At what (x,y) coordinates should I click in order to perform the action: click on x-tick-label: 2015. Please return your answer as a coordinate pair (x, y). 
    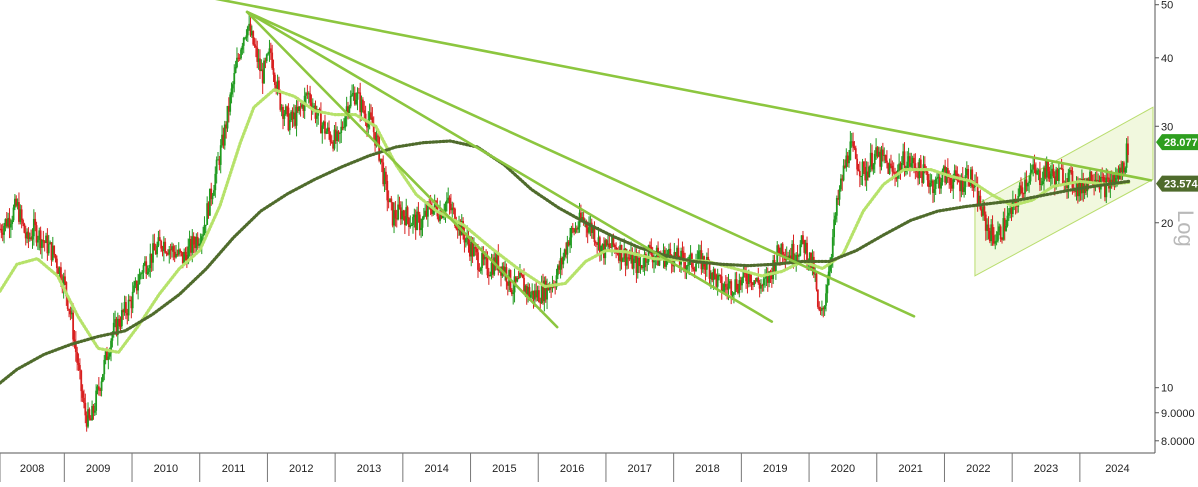
    Looking at the image, I should click on (504, 469).